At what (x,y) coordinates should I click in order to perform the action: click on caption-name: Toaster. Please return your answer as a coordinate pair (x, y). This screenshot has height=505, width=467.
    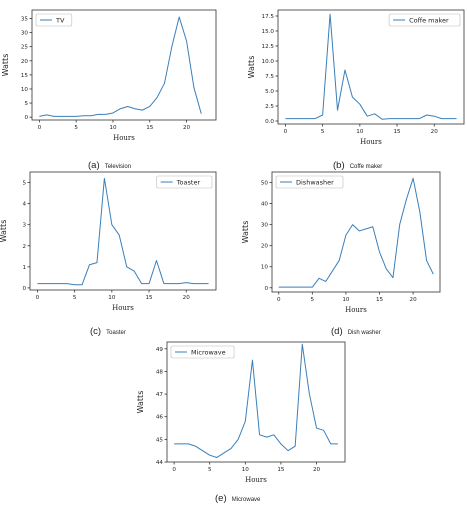
    Looking at the image, I should click on (116, 333).